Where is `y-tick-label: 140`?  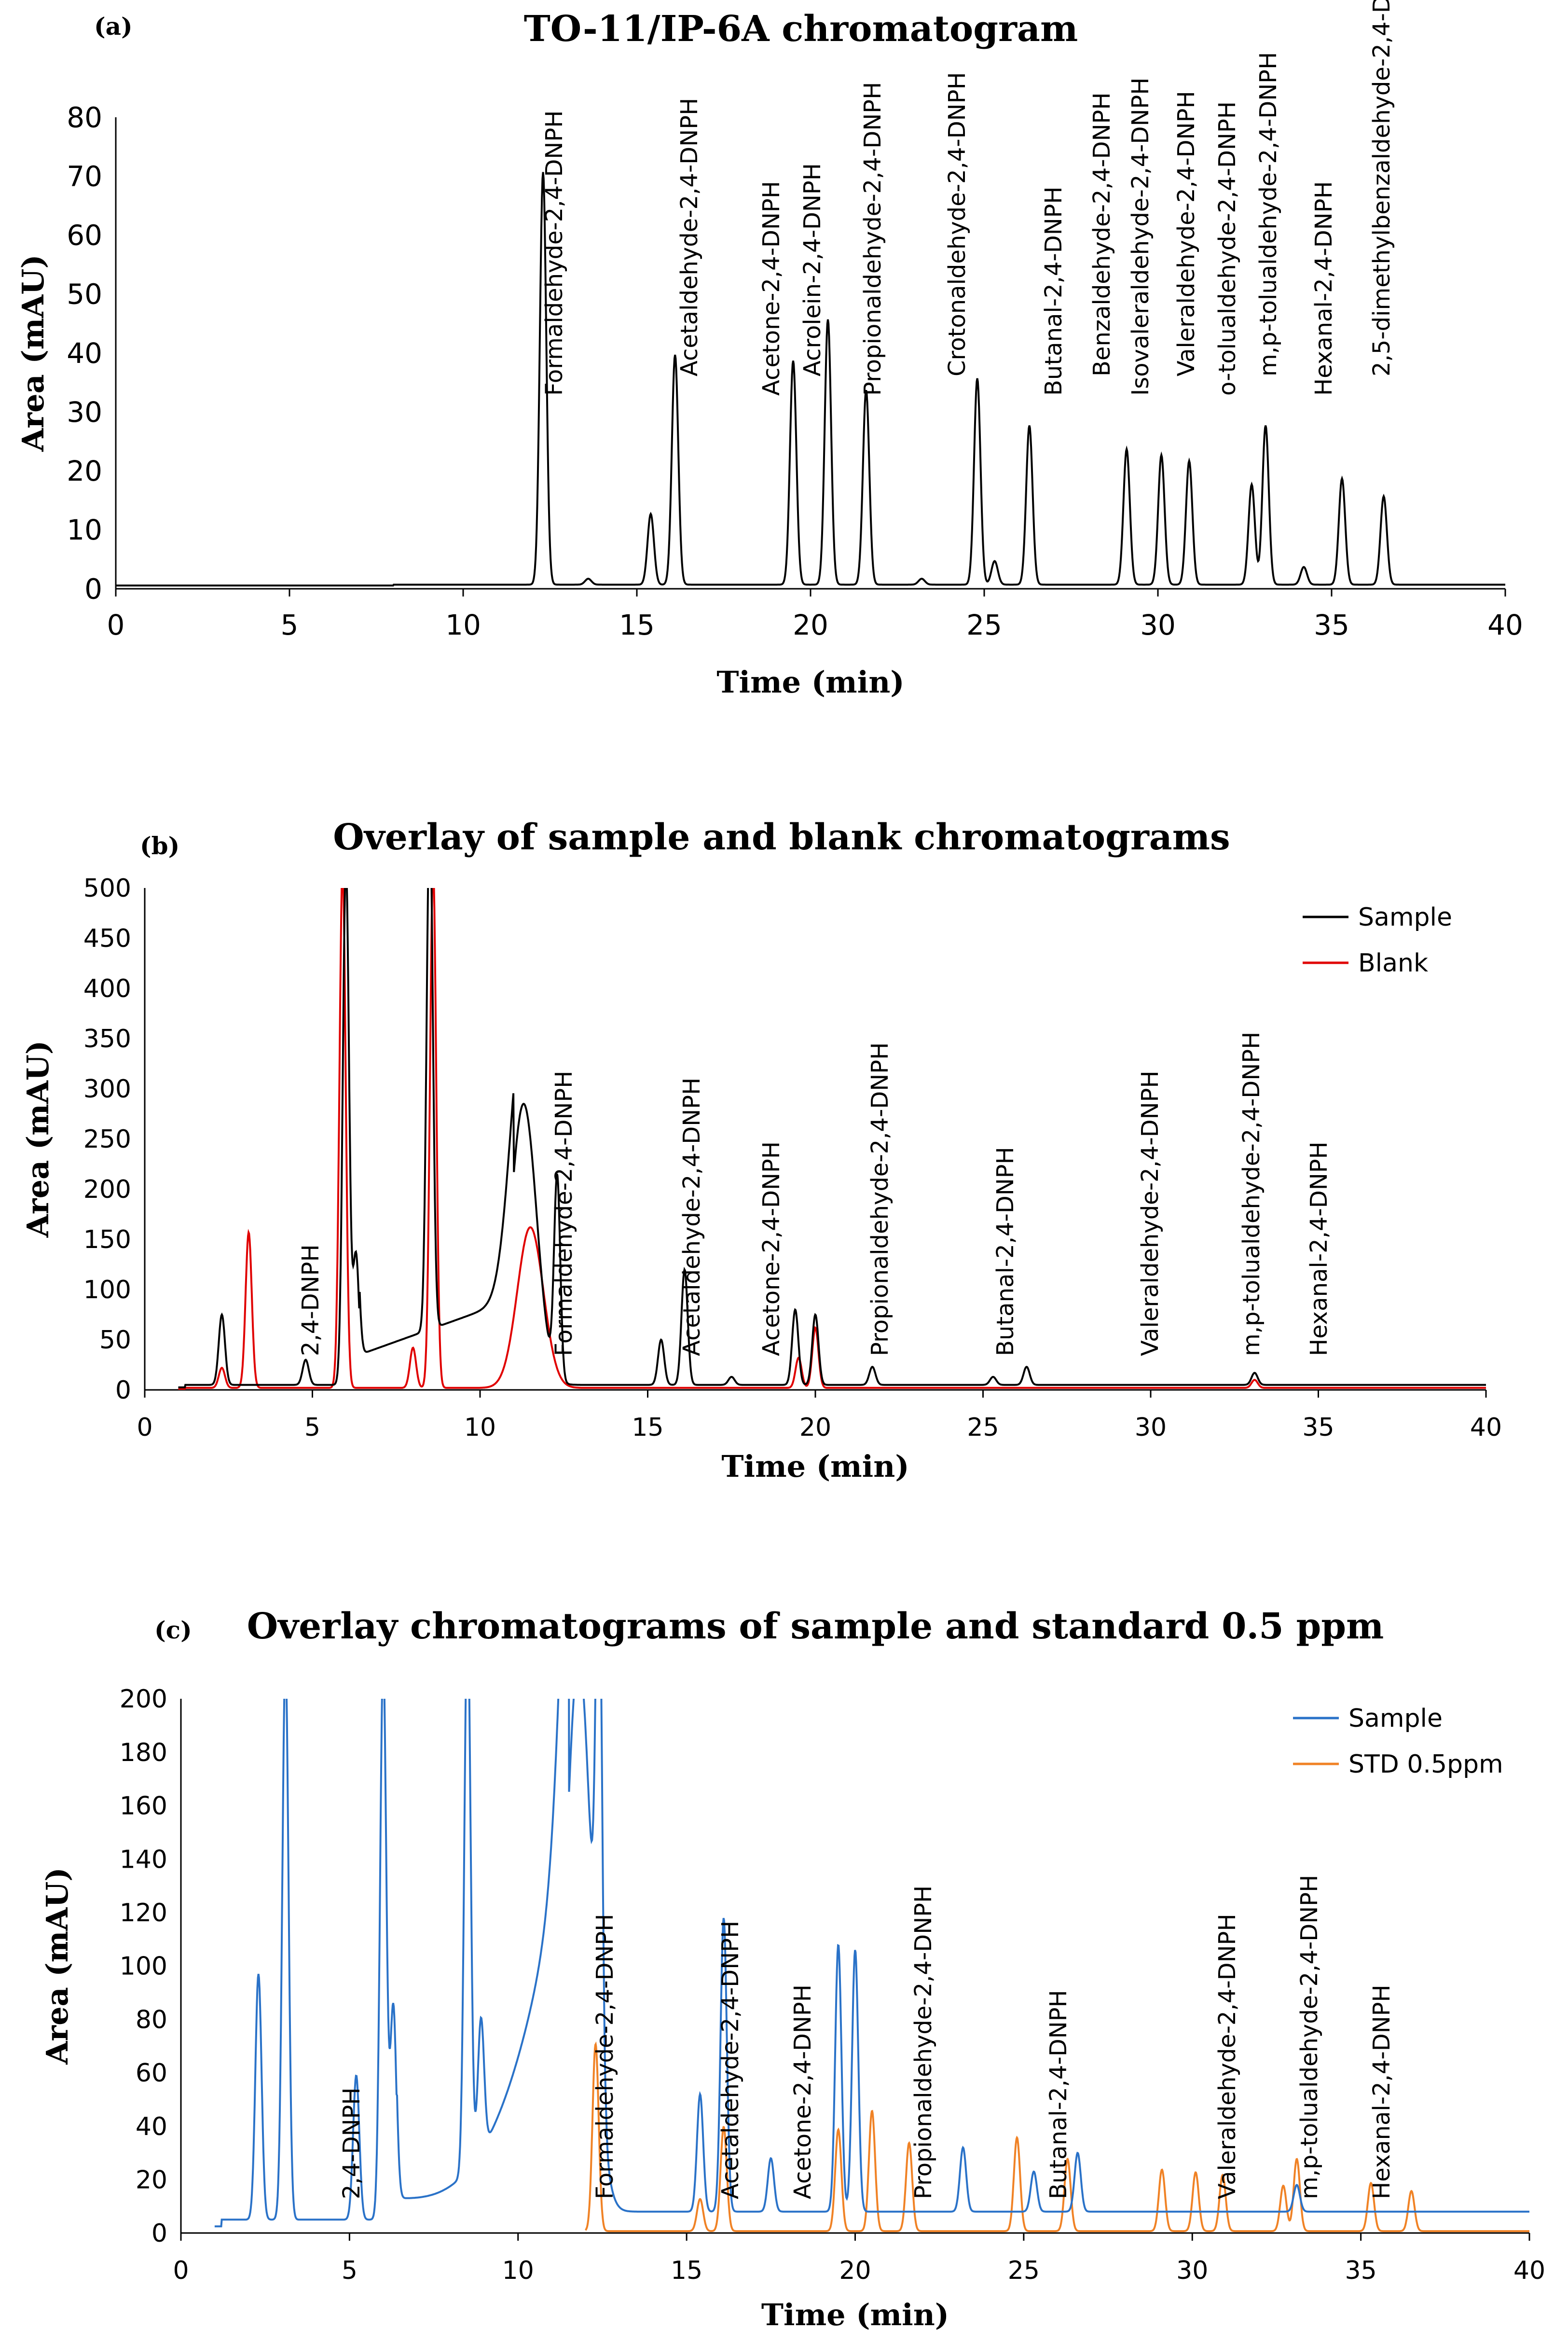
y-tick-label: 140 is located at coordinates (143, 1860).